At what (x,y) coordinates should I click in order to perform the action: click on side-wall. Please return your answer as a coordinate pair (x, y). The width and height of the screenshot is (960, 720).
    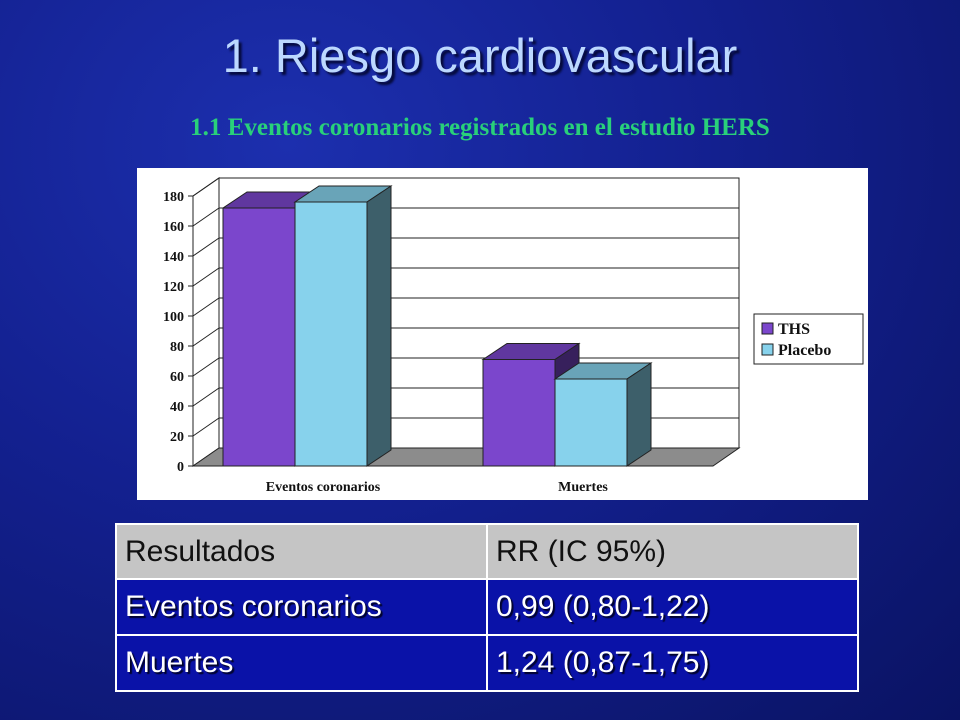
    Looking at the image, I should click on (206, 322).